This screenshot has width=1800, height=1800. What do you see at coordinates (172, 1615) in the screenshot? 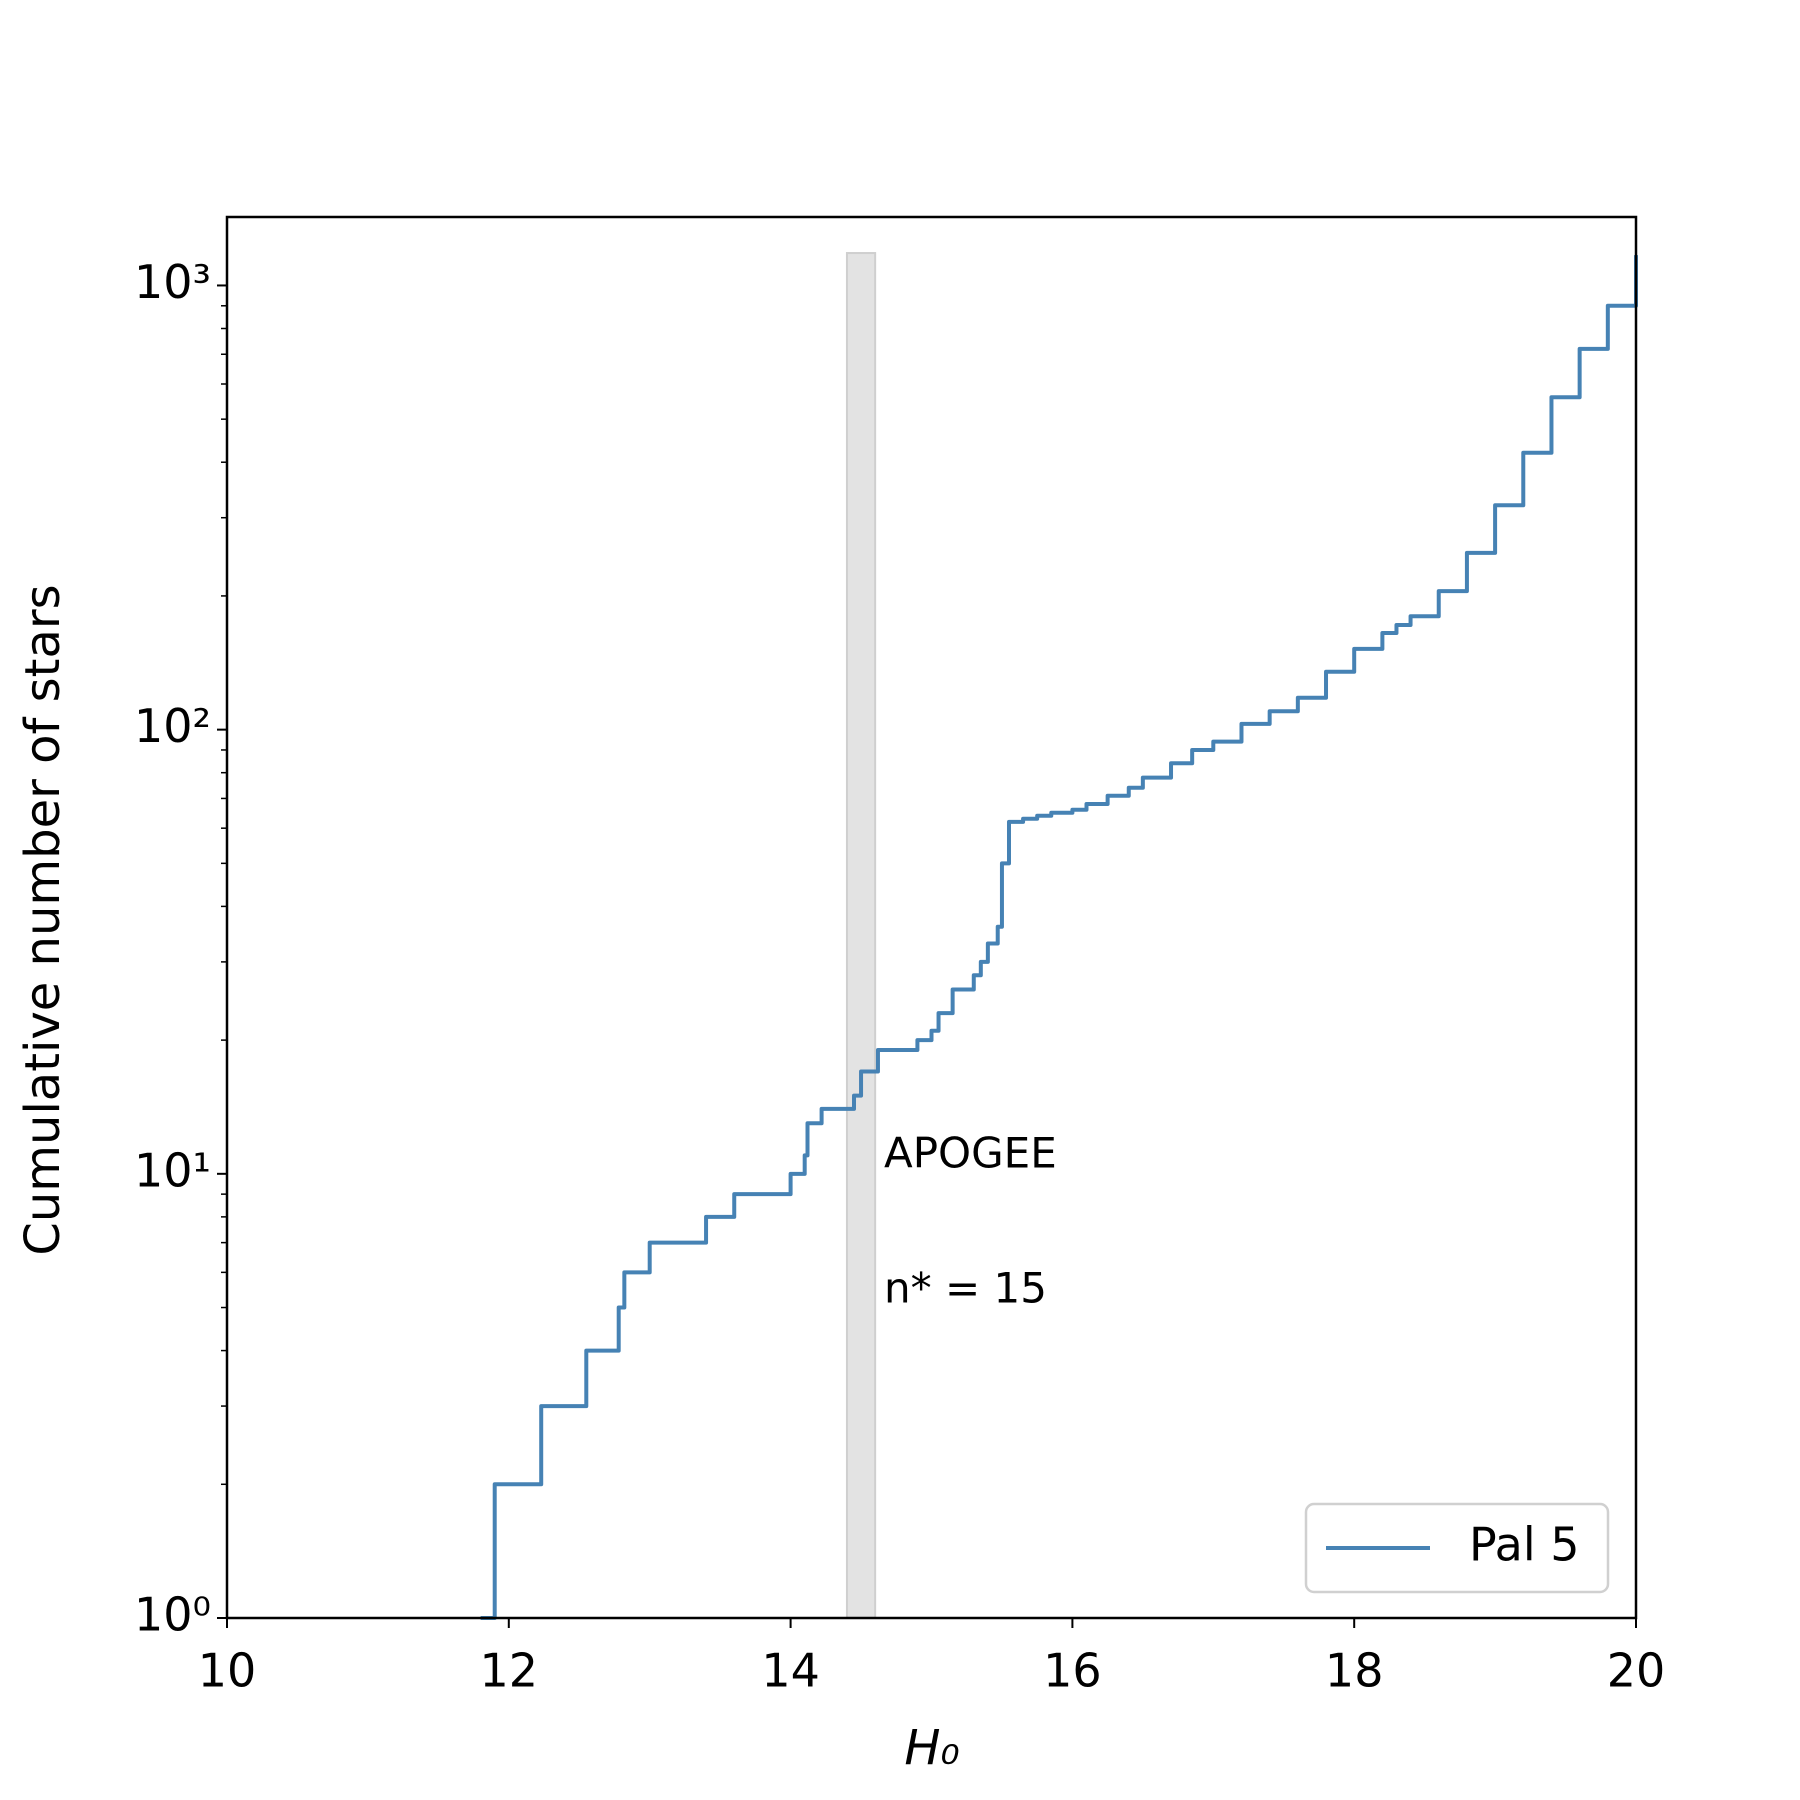
I see `y-tick-label: 10⁰` at bounding box center [172, 1615].